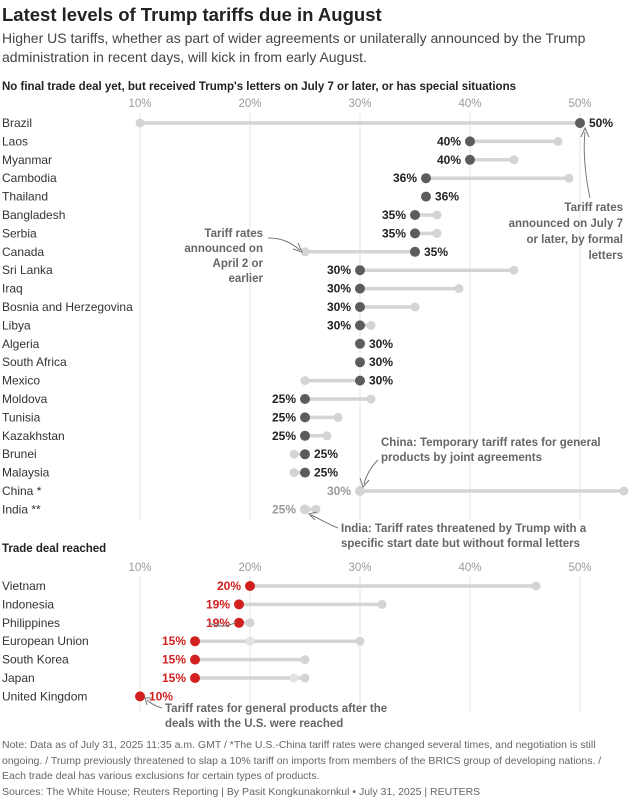  Describe the element at coordinates (29, 178) in the screenshot. I see `country-label: Cambodia` at that location.